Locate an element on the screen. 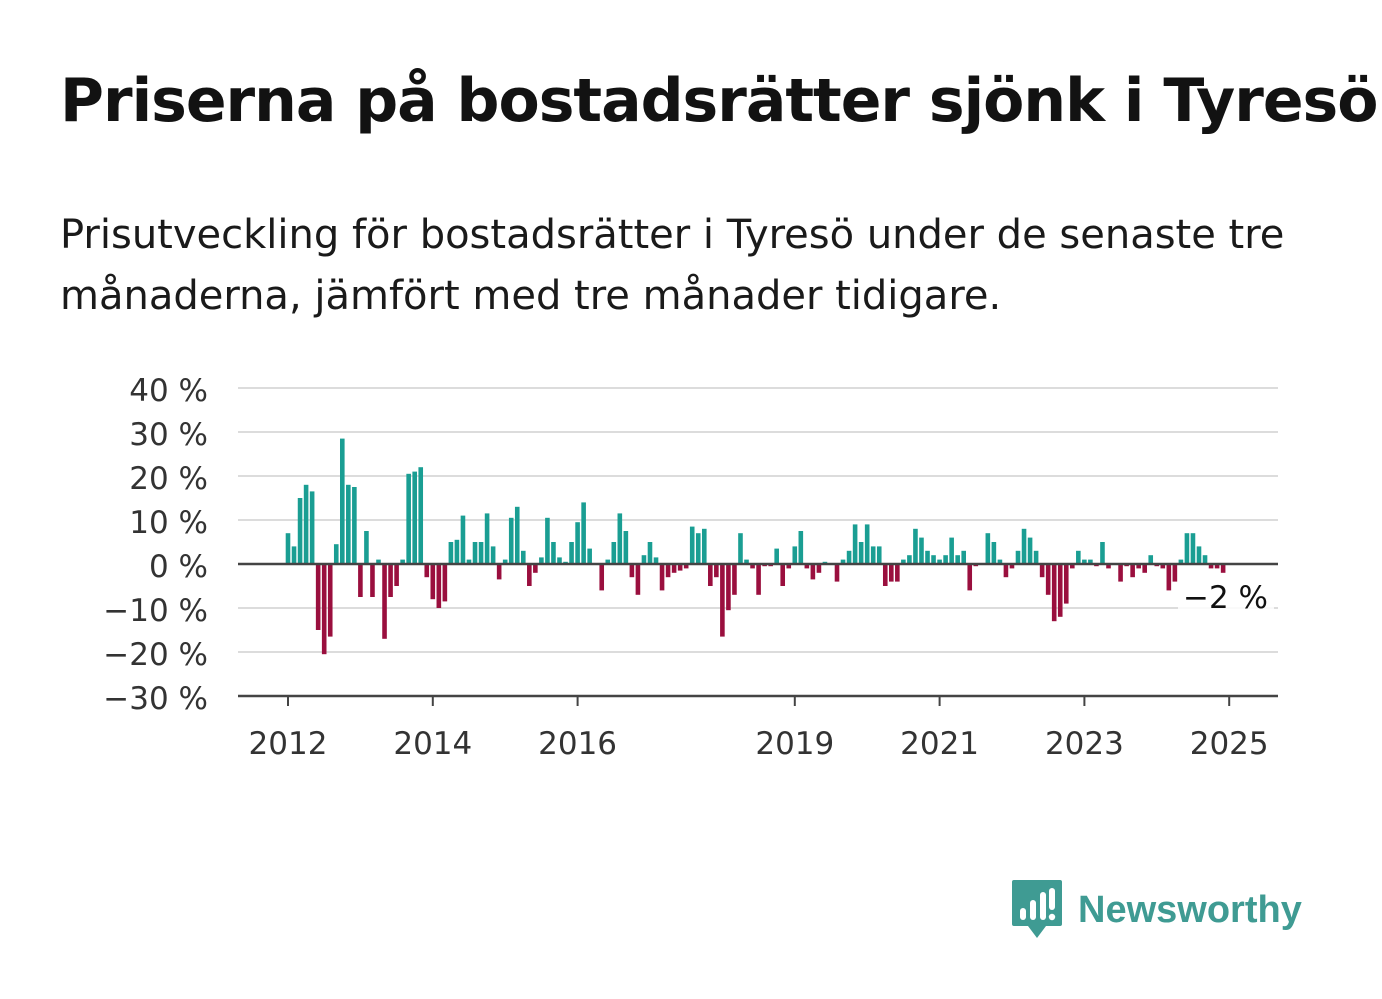 The image size is (1382, 999). y-tick-label: 0 % is located at coordinates (178, 567).